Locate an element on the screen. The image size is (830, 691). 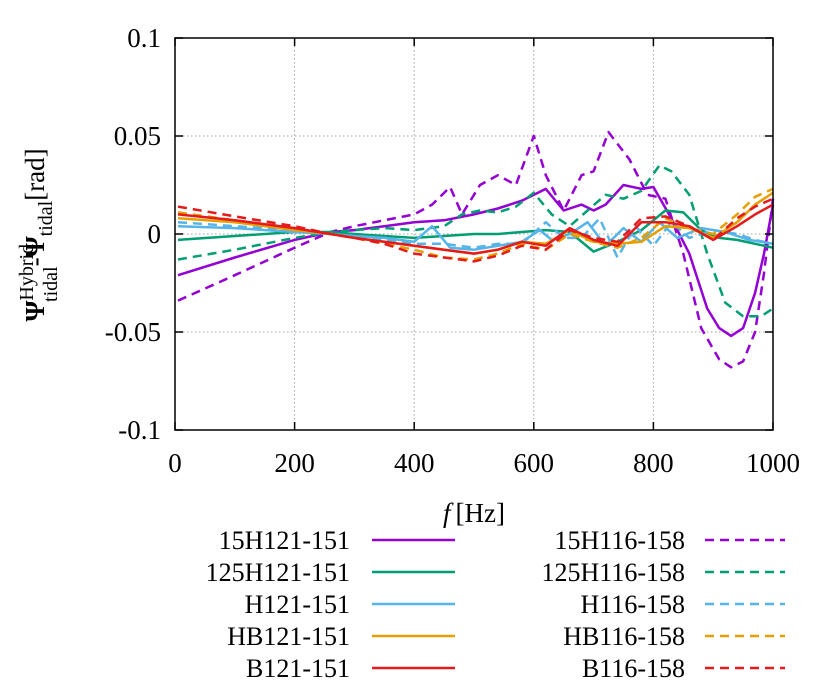
y-axis-label: ΨHybrid tidal-Ψtidal[rad] is located at coordinates (39, 234).